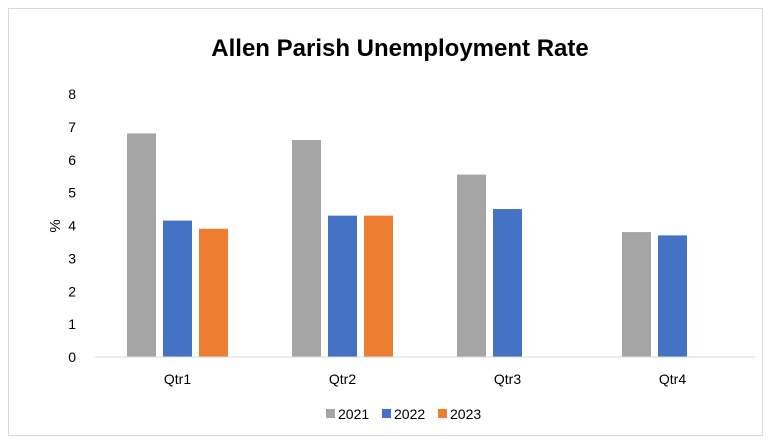  Describe the element at coordinates (177, 288) in the screenshot. I see `bar-2022-qtr1` at that location.